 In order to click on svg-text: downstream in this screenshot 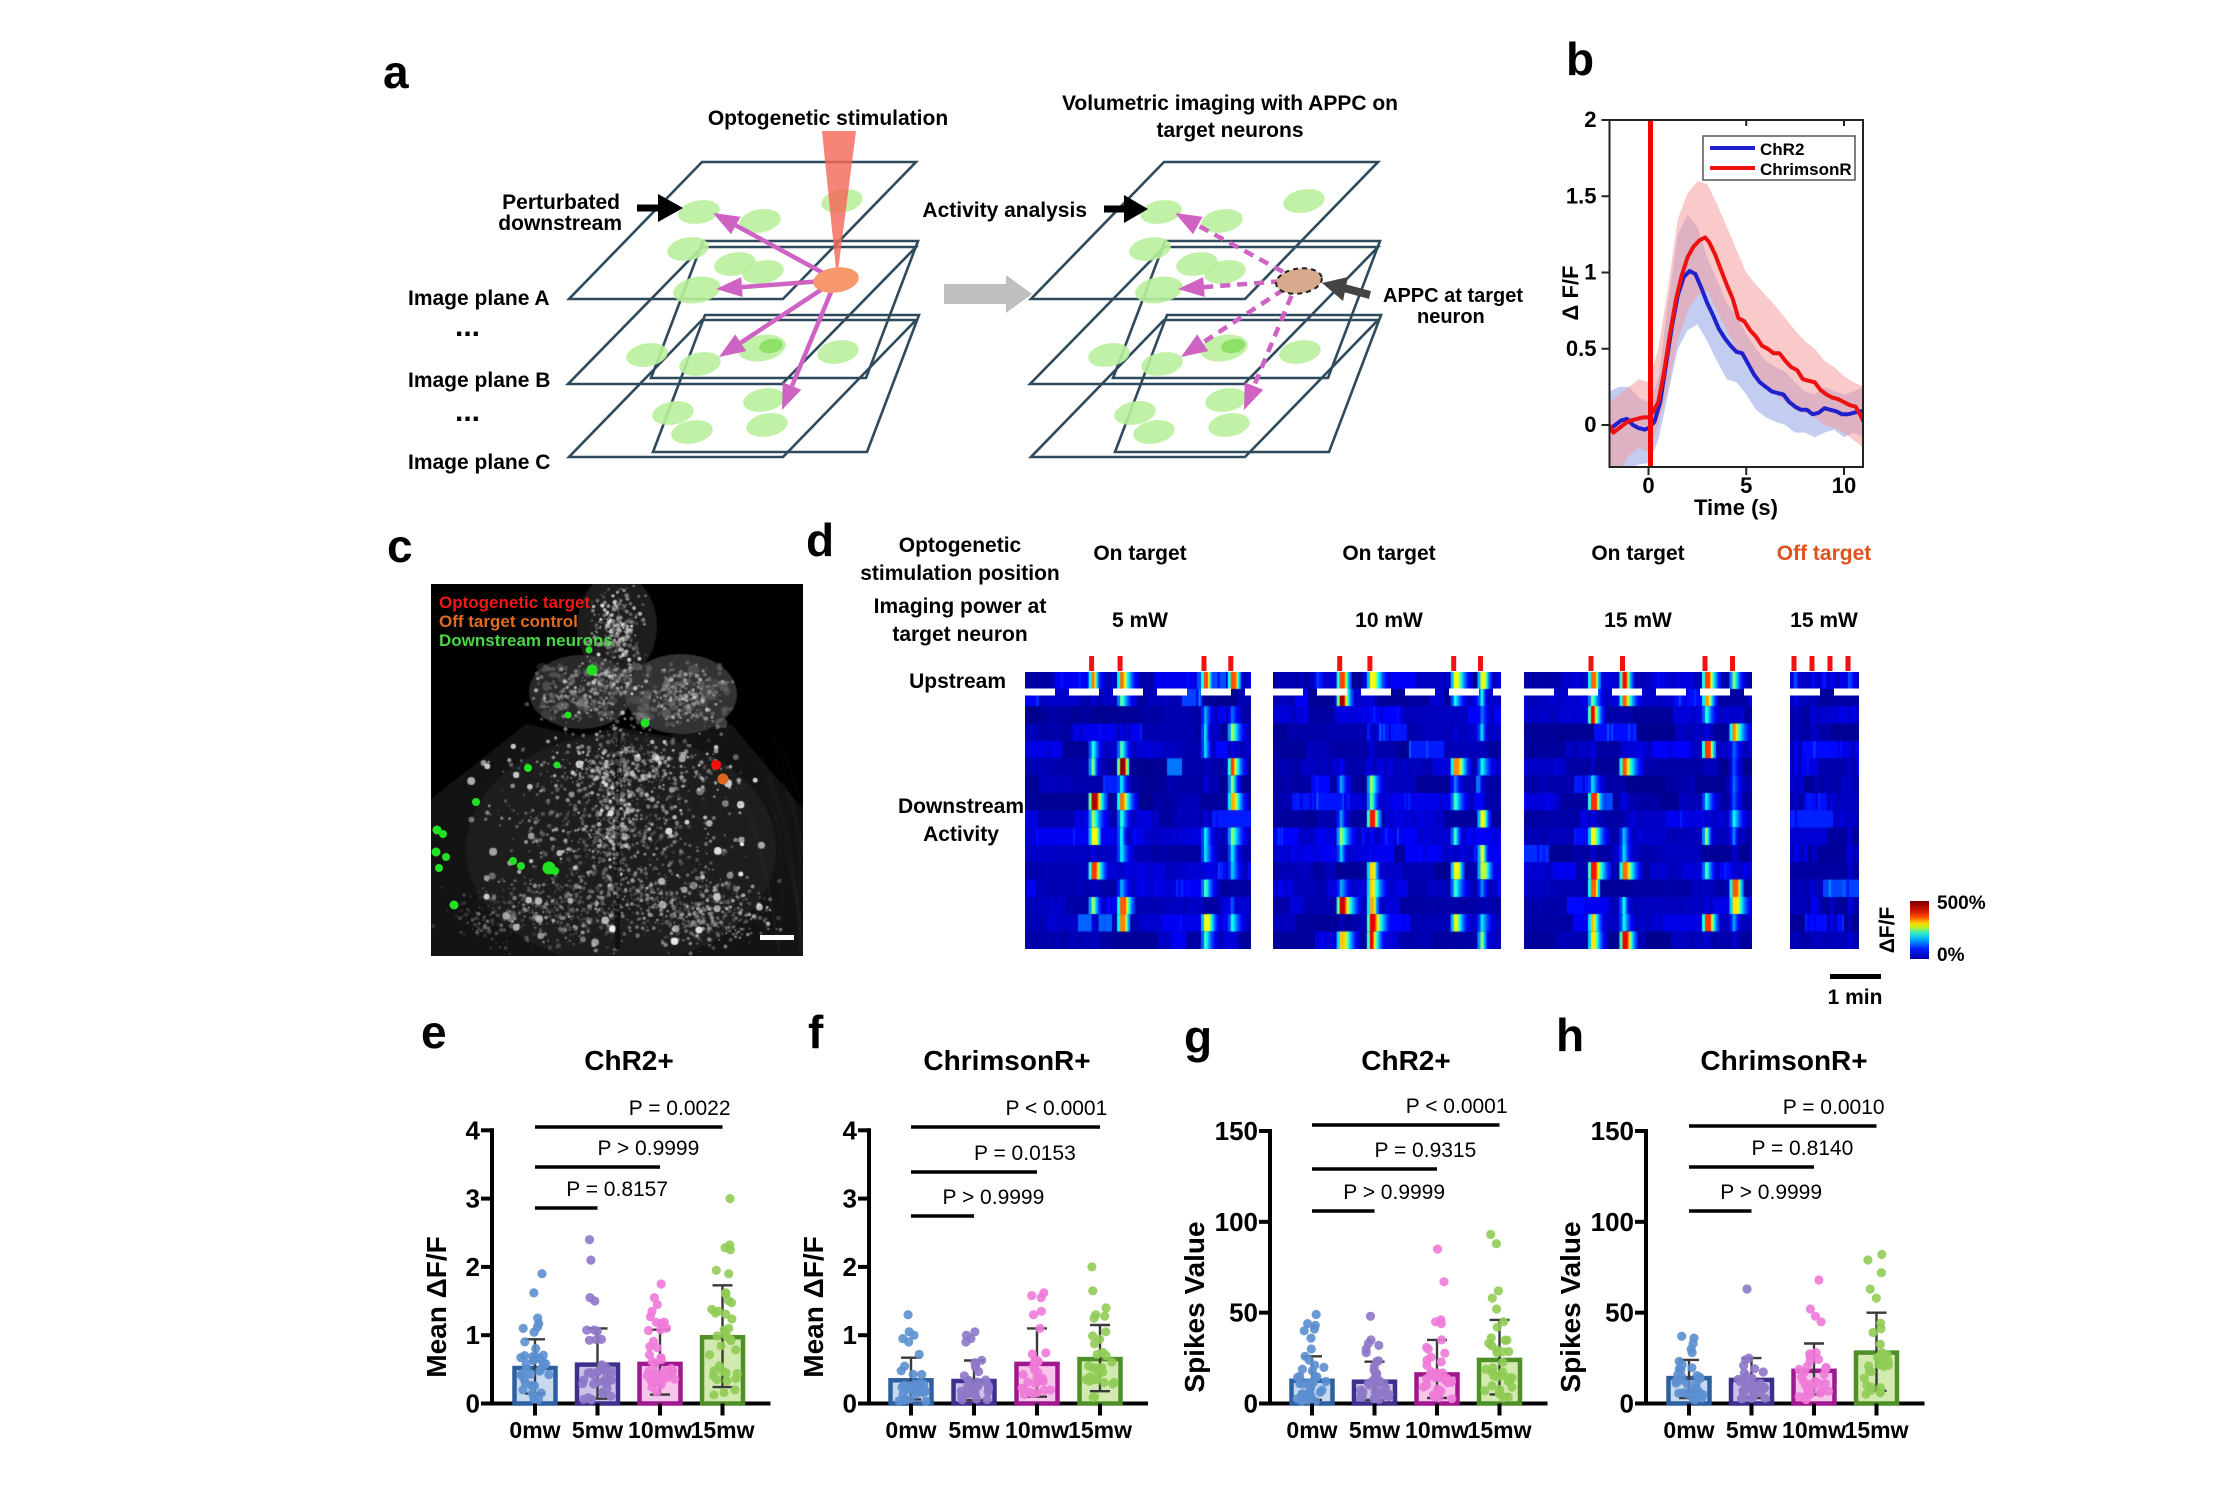, I will do `click(560, 223)`.